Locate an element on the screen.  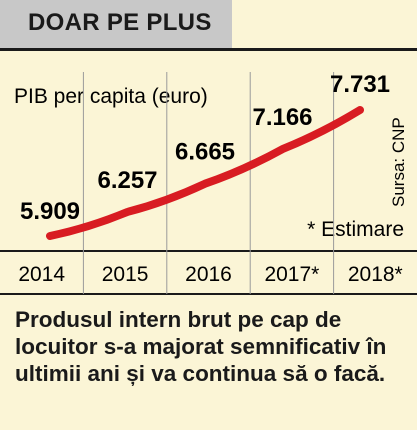
x-tick-label: 2017* is located at coordinates (291, 274).